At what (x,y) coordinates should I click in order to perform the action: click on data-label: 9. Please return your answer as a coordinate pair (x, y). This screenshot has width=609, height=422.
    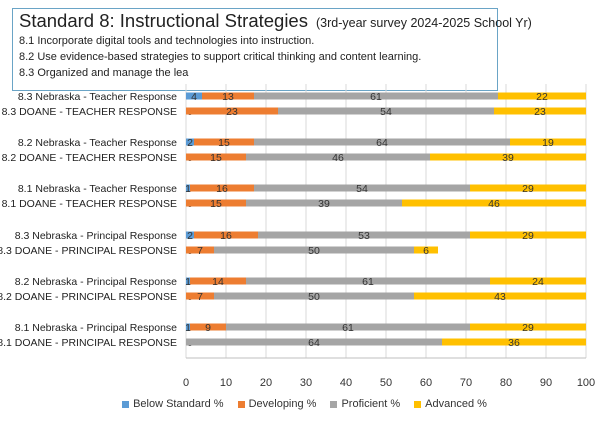
    Looking at the image, I should click on (208, 328).